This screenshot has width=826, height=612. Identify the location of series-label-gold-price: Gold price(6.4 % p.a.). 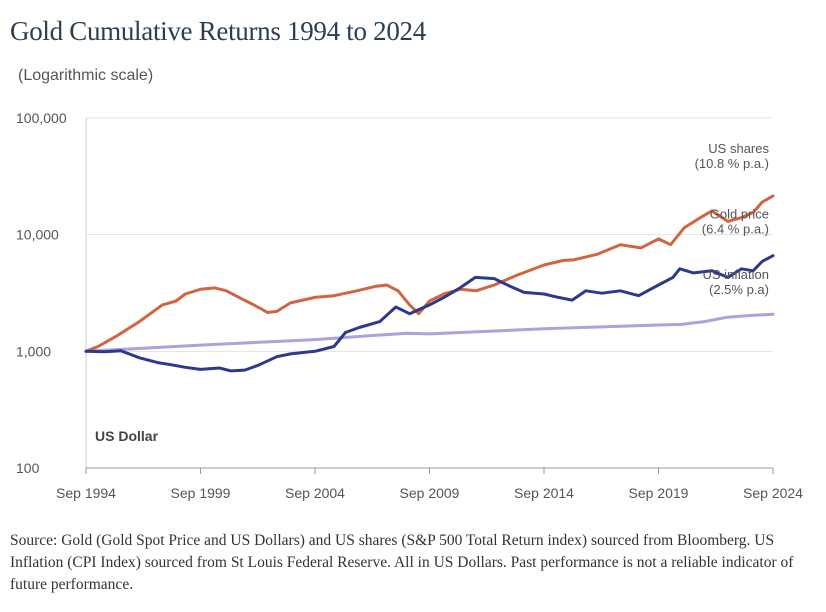
(735, 222).